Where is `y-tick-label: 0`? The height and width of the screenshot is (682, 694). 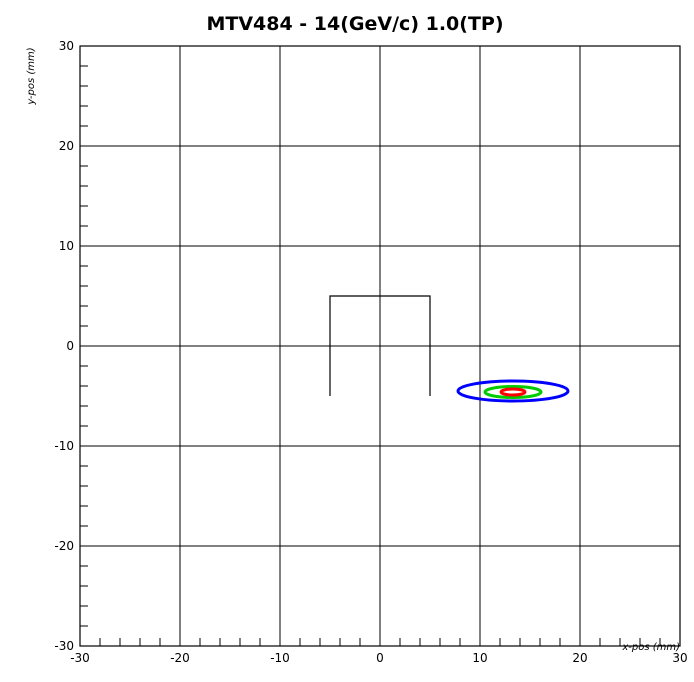 y-tick-label: 0 is located at coordinates (70, 346).